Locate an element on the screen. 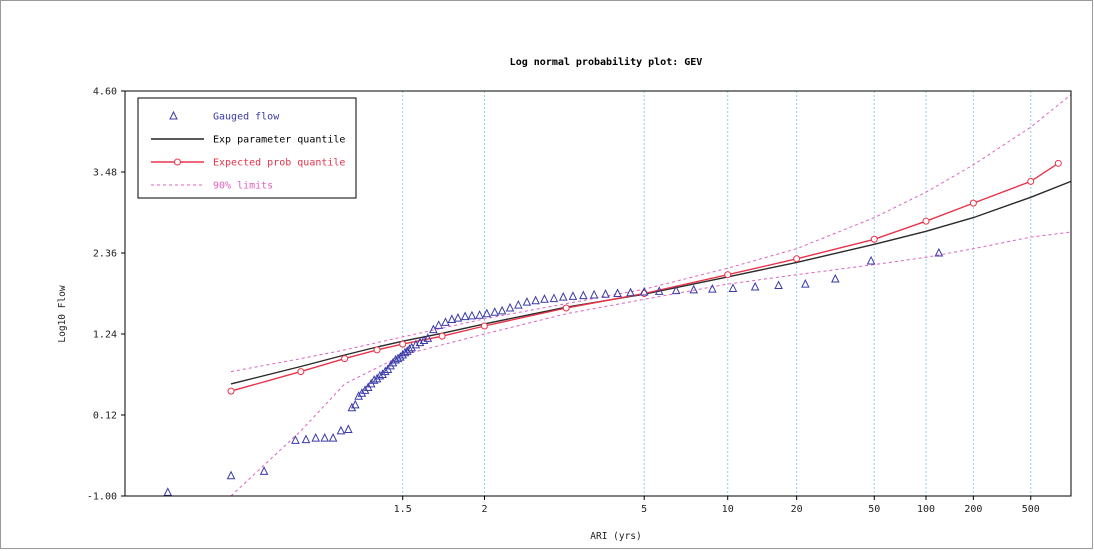  legend-swatch is located at coordinates (173, 115).